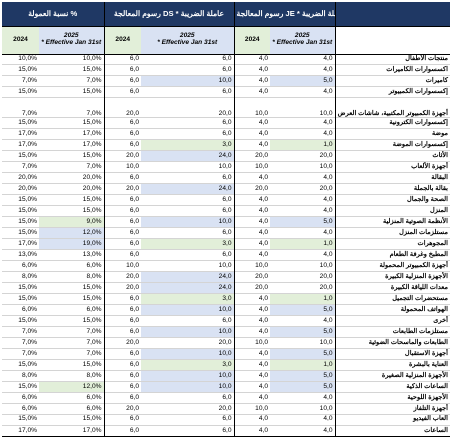  What do you see at coordinates (303, 40) in the screenshot?
I see `je-2025-header: 2025 * Effective Jan 31st` at bounding box center [303, 40].